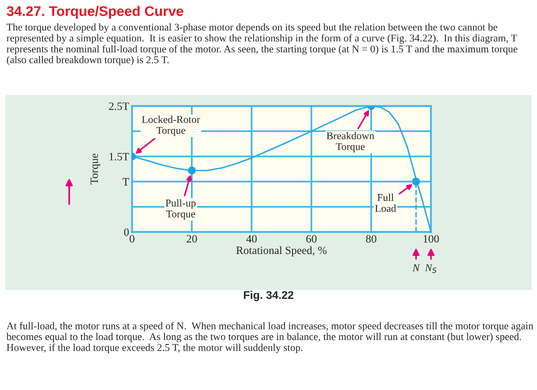 Image resolution: width=537 pixels, height=390 pixels. I want to click on annotation: Breakdown Torque, so click(350, 142).